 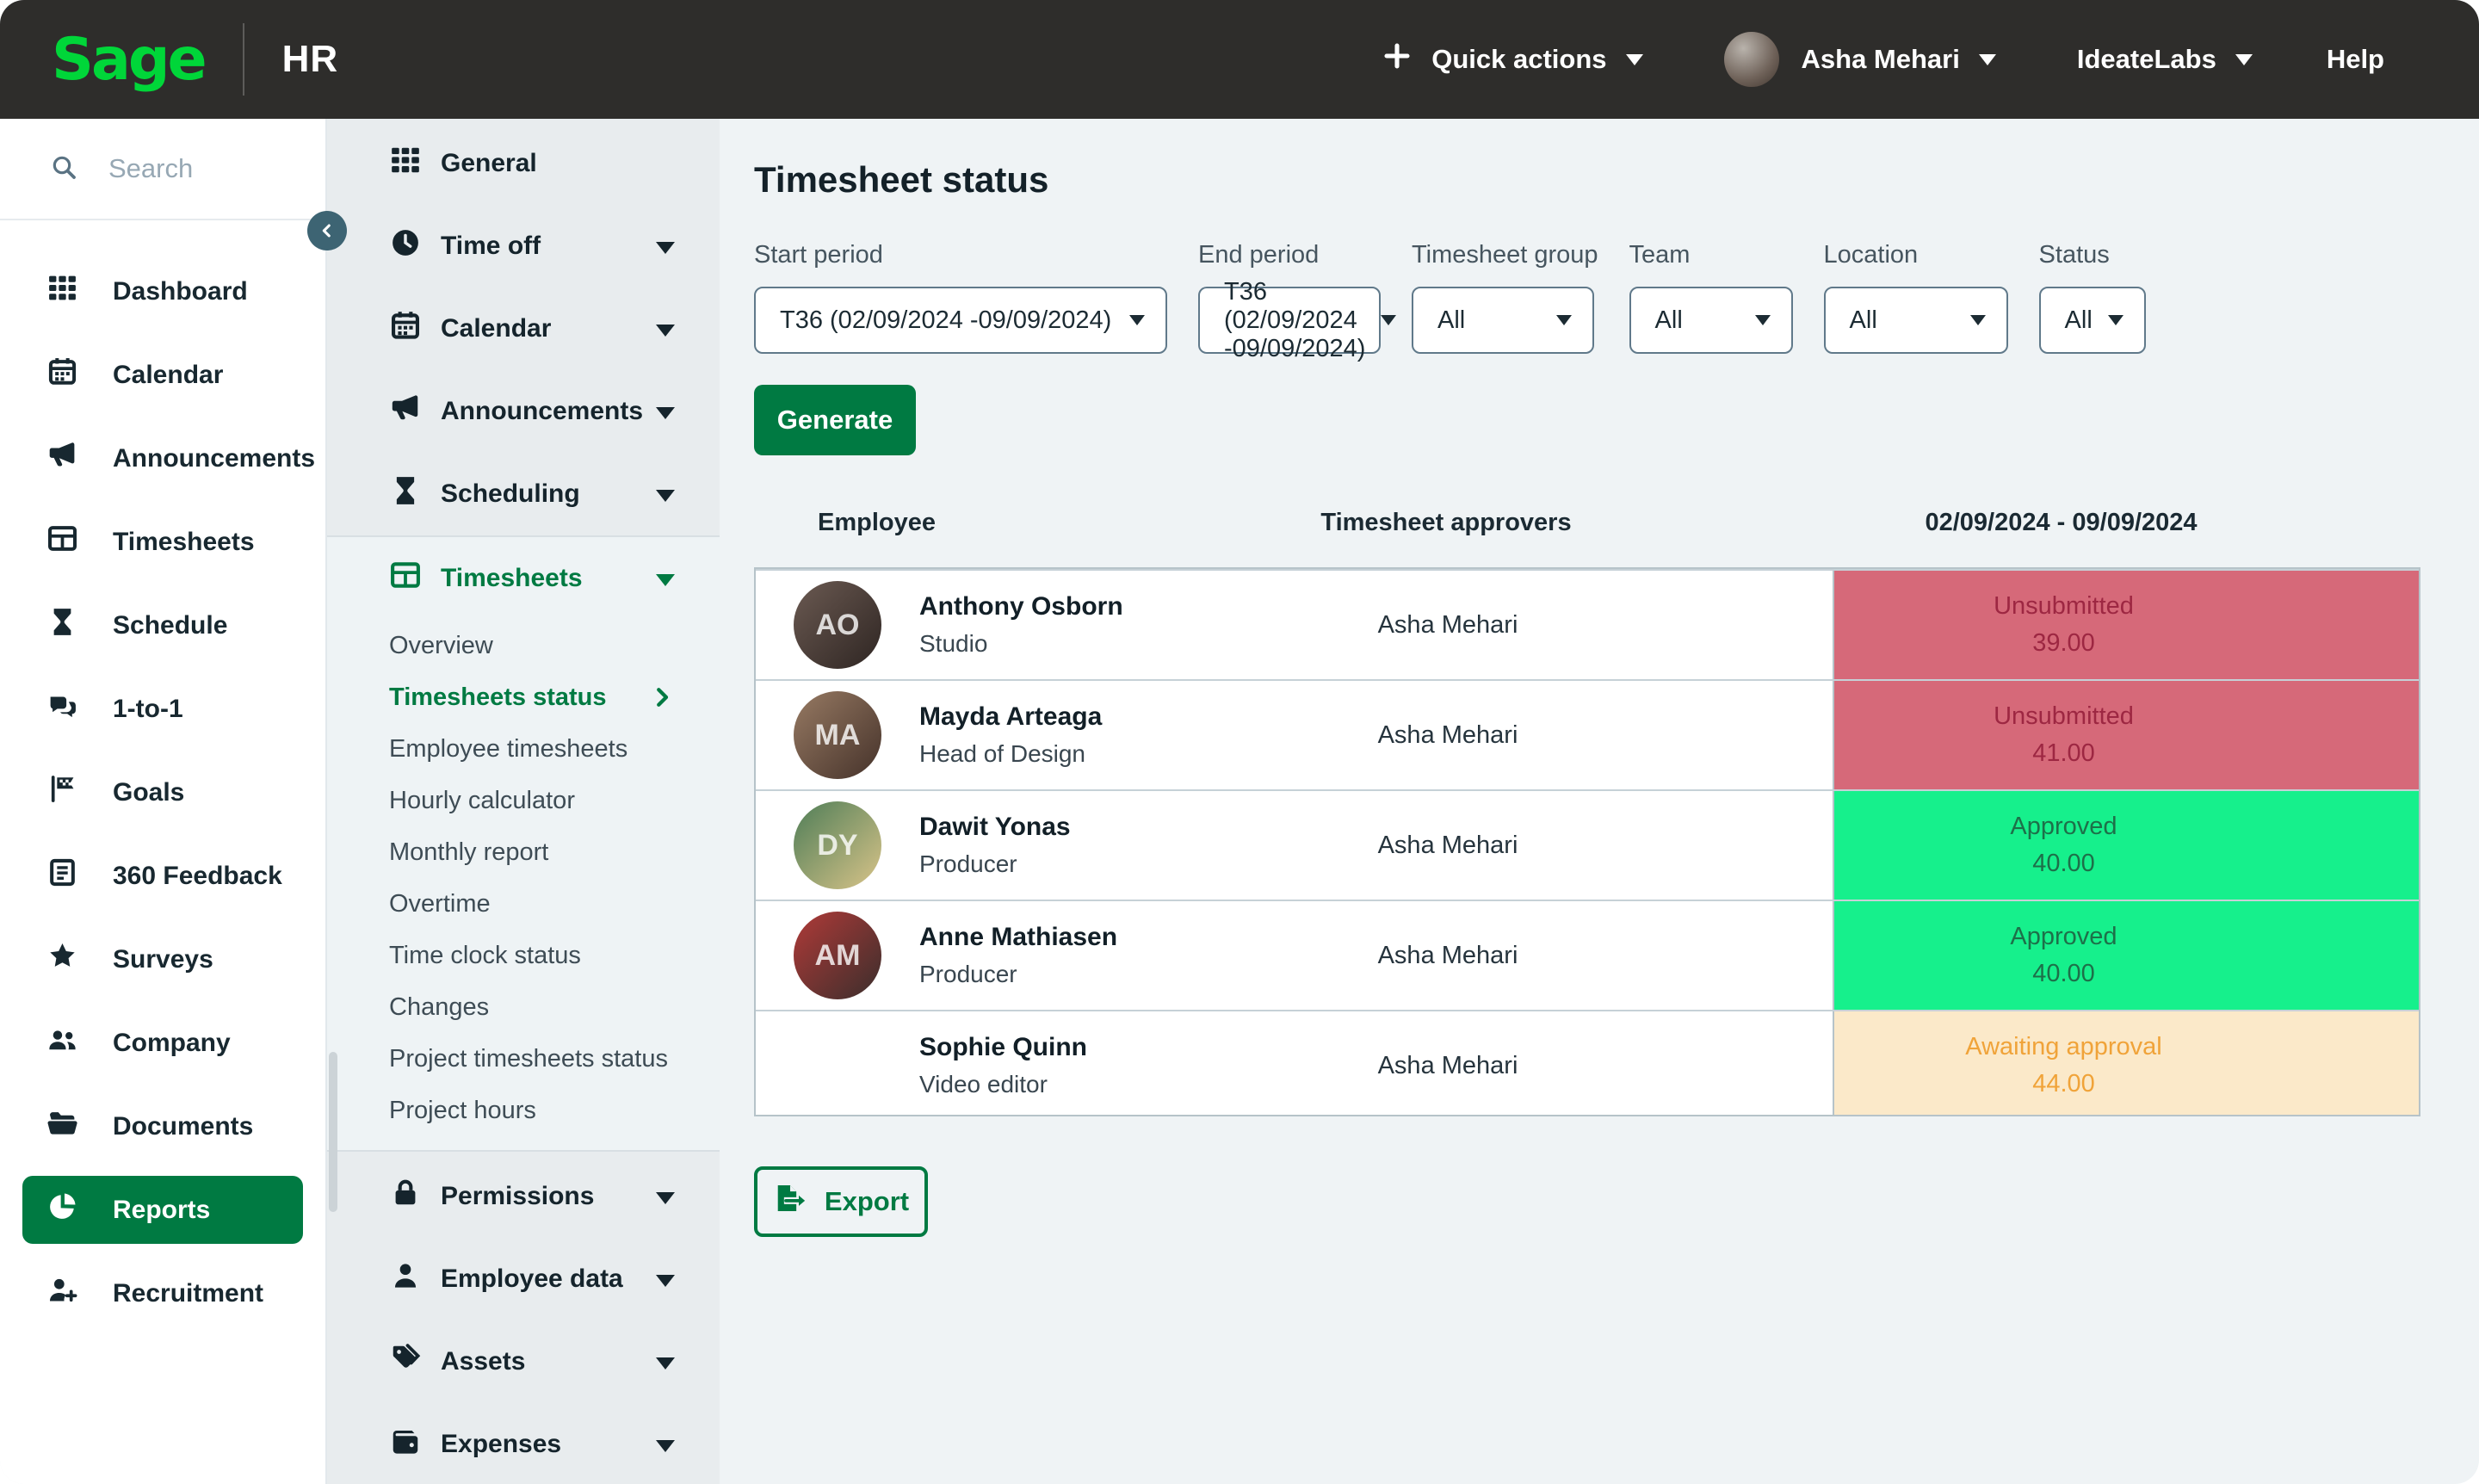 I want to click on subnav-item-expenses: Expenses, so click(x=523, y=1443).